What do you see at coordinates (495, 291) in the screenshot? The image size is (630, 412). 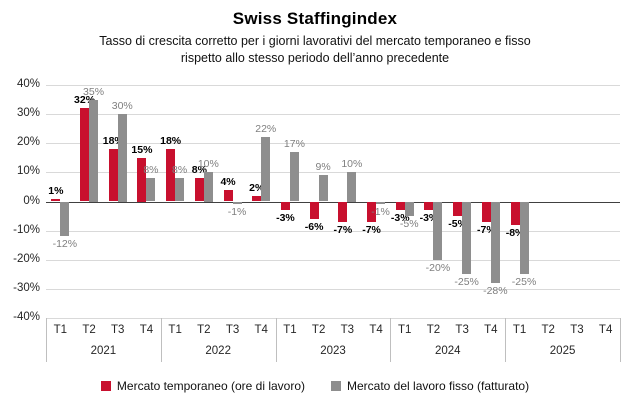 I see `data-label: -28%` at bounding box center [495, 291].